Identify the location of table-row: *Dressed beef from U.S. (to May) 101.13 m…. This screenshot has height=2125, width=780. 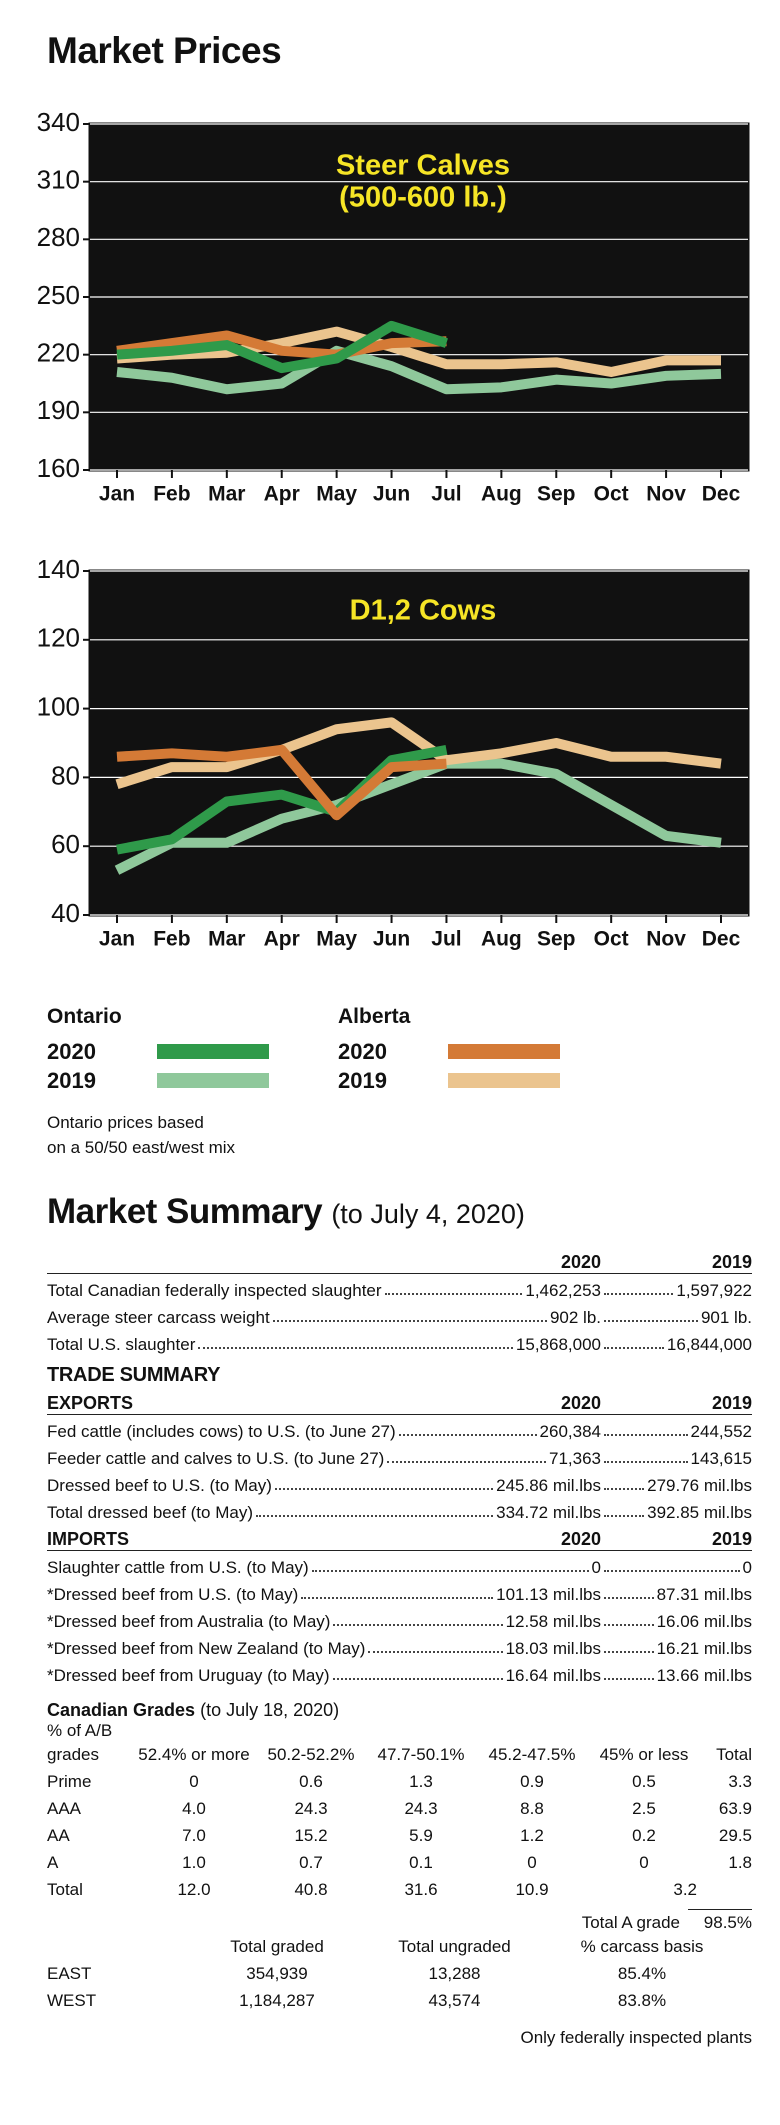
(399, 1591).